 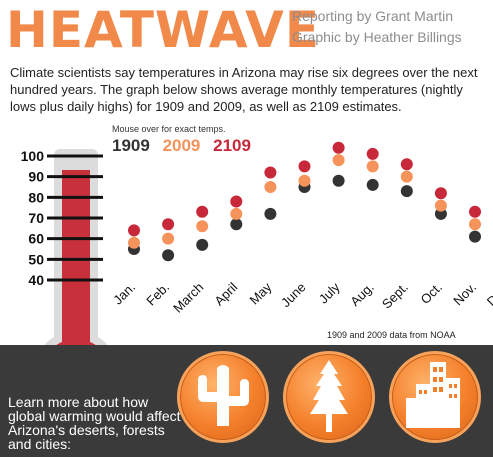 What do you see at coordinates (134, 230) in the screenshot?
I see `data-point-2109-0: 2109 Jan.: 64` at bounding box center [134, 230].